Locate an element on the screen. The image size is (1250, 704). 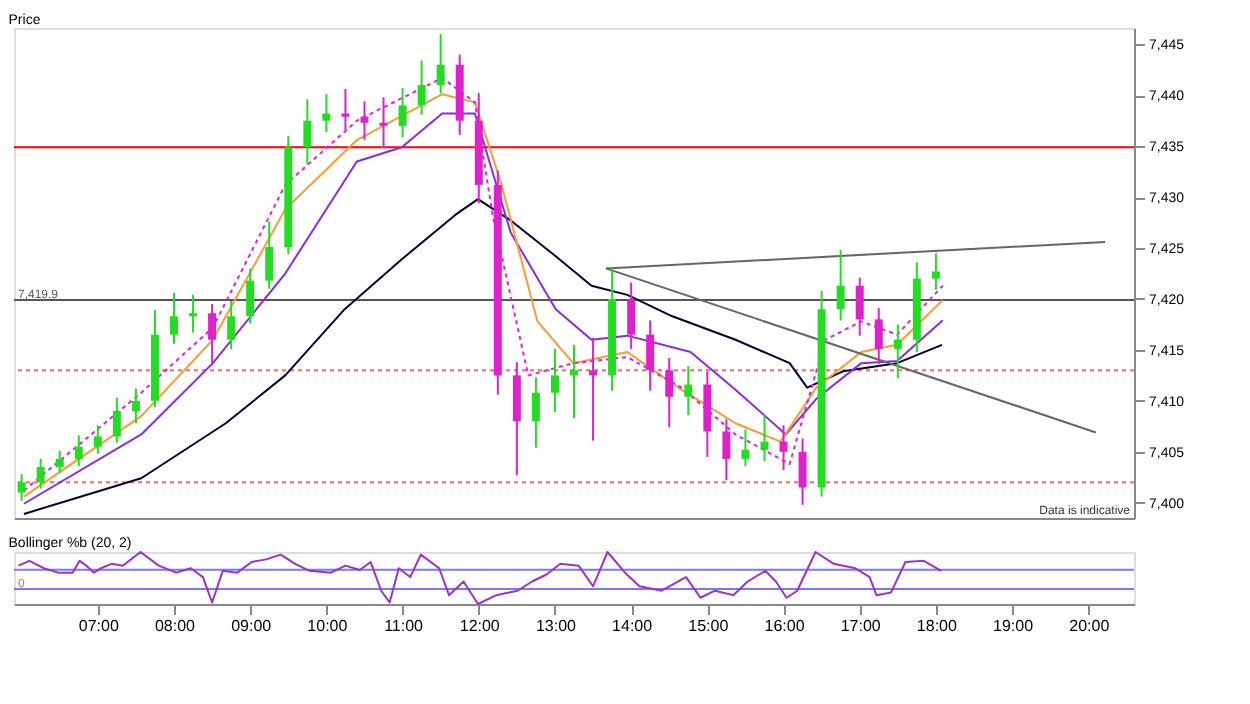
x-tick-label: 16:00 is located at coordinates (785, 626).